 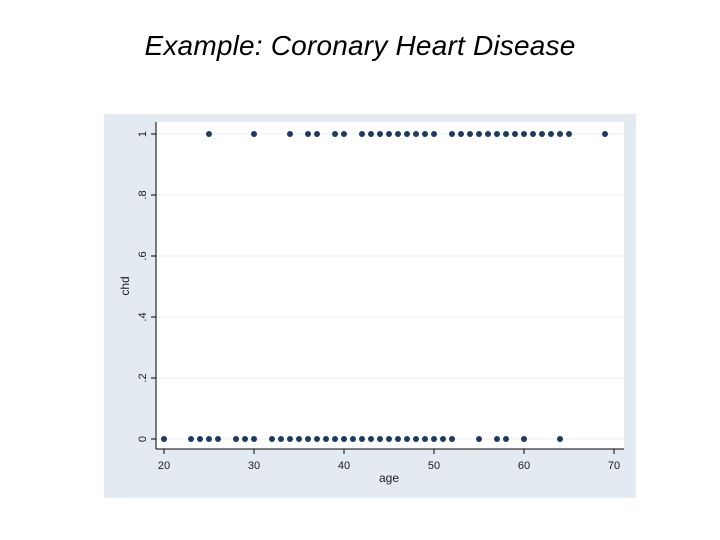 What do you see at coordinates (143, 377) in the screenshot?
I see `y-tick-label: .2` at bounding box center [143, 377].